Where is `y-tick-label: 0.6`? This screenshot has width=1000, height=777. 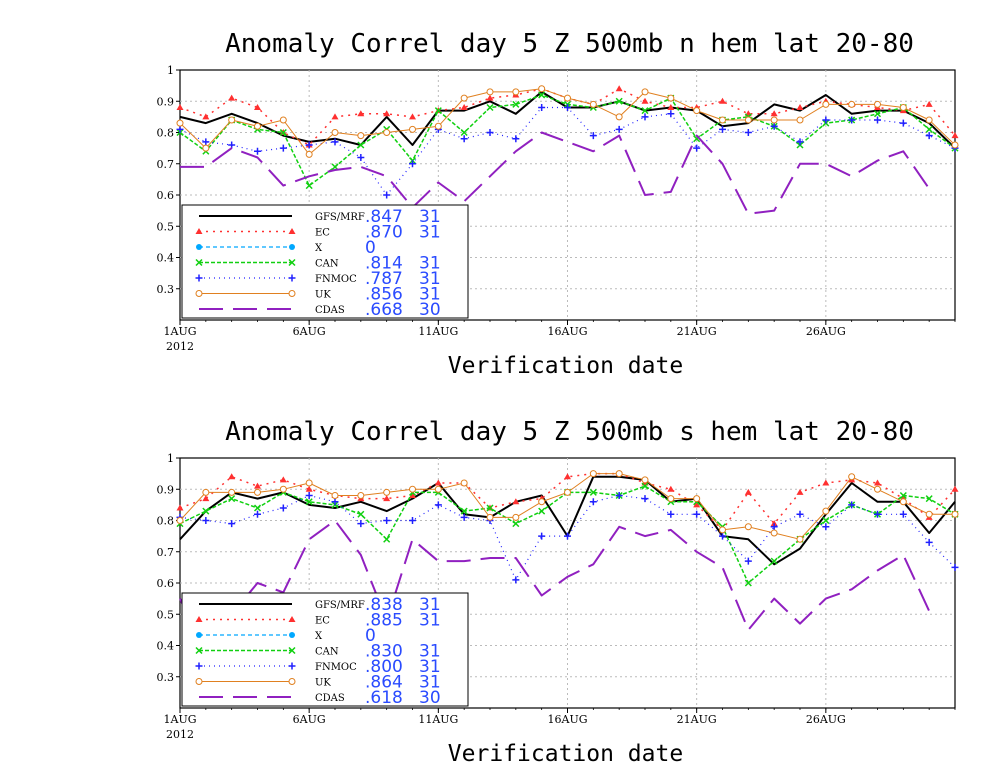 y-tick-label: 0.6 is located at coordinates (166, 195).